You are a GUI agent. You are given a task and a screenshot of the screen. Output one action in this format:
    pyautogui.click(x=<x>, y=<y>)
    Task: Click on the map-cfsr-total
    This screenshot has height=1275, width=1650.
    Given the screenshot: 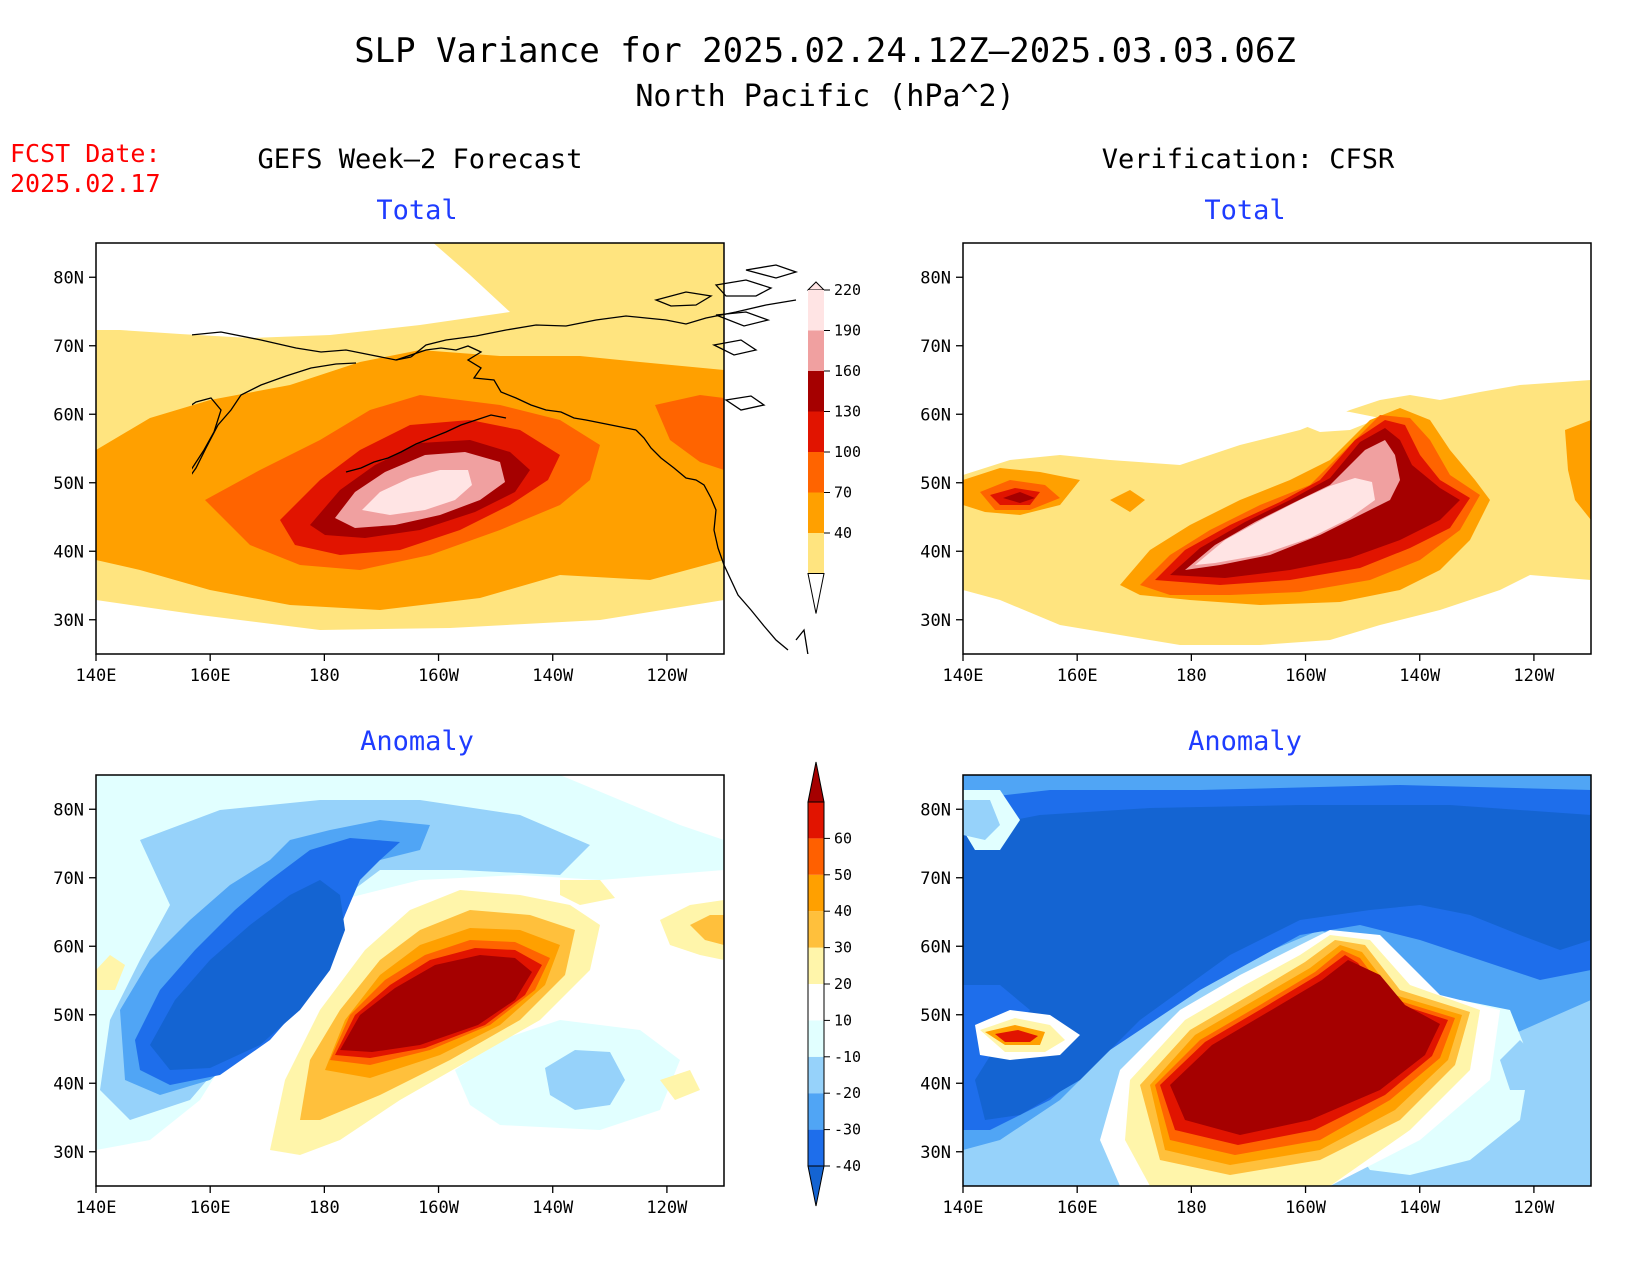 What is the action you would take?
    pyautogui.click(x=1277, y=448)
    